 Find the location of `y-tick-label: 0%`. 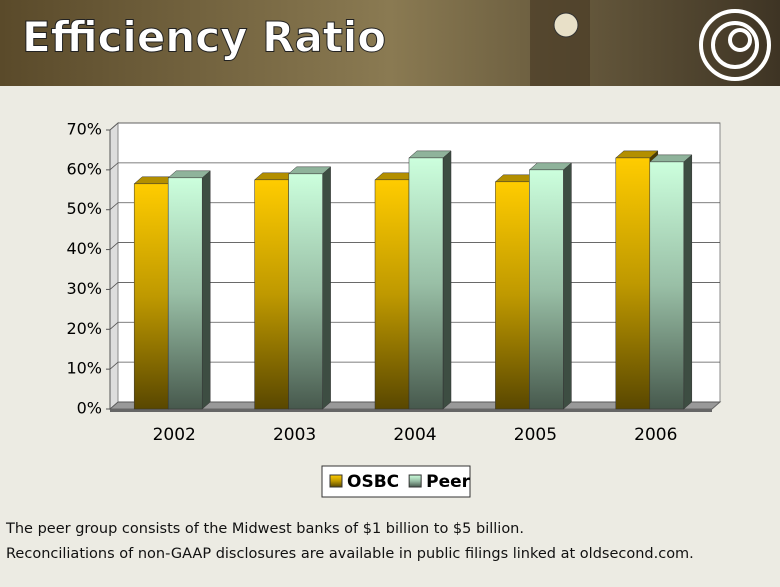

y-tick-label: 0% is located at coordinates (89, 408).